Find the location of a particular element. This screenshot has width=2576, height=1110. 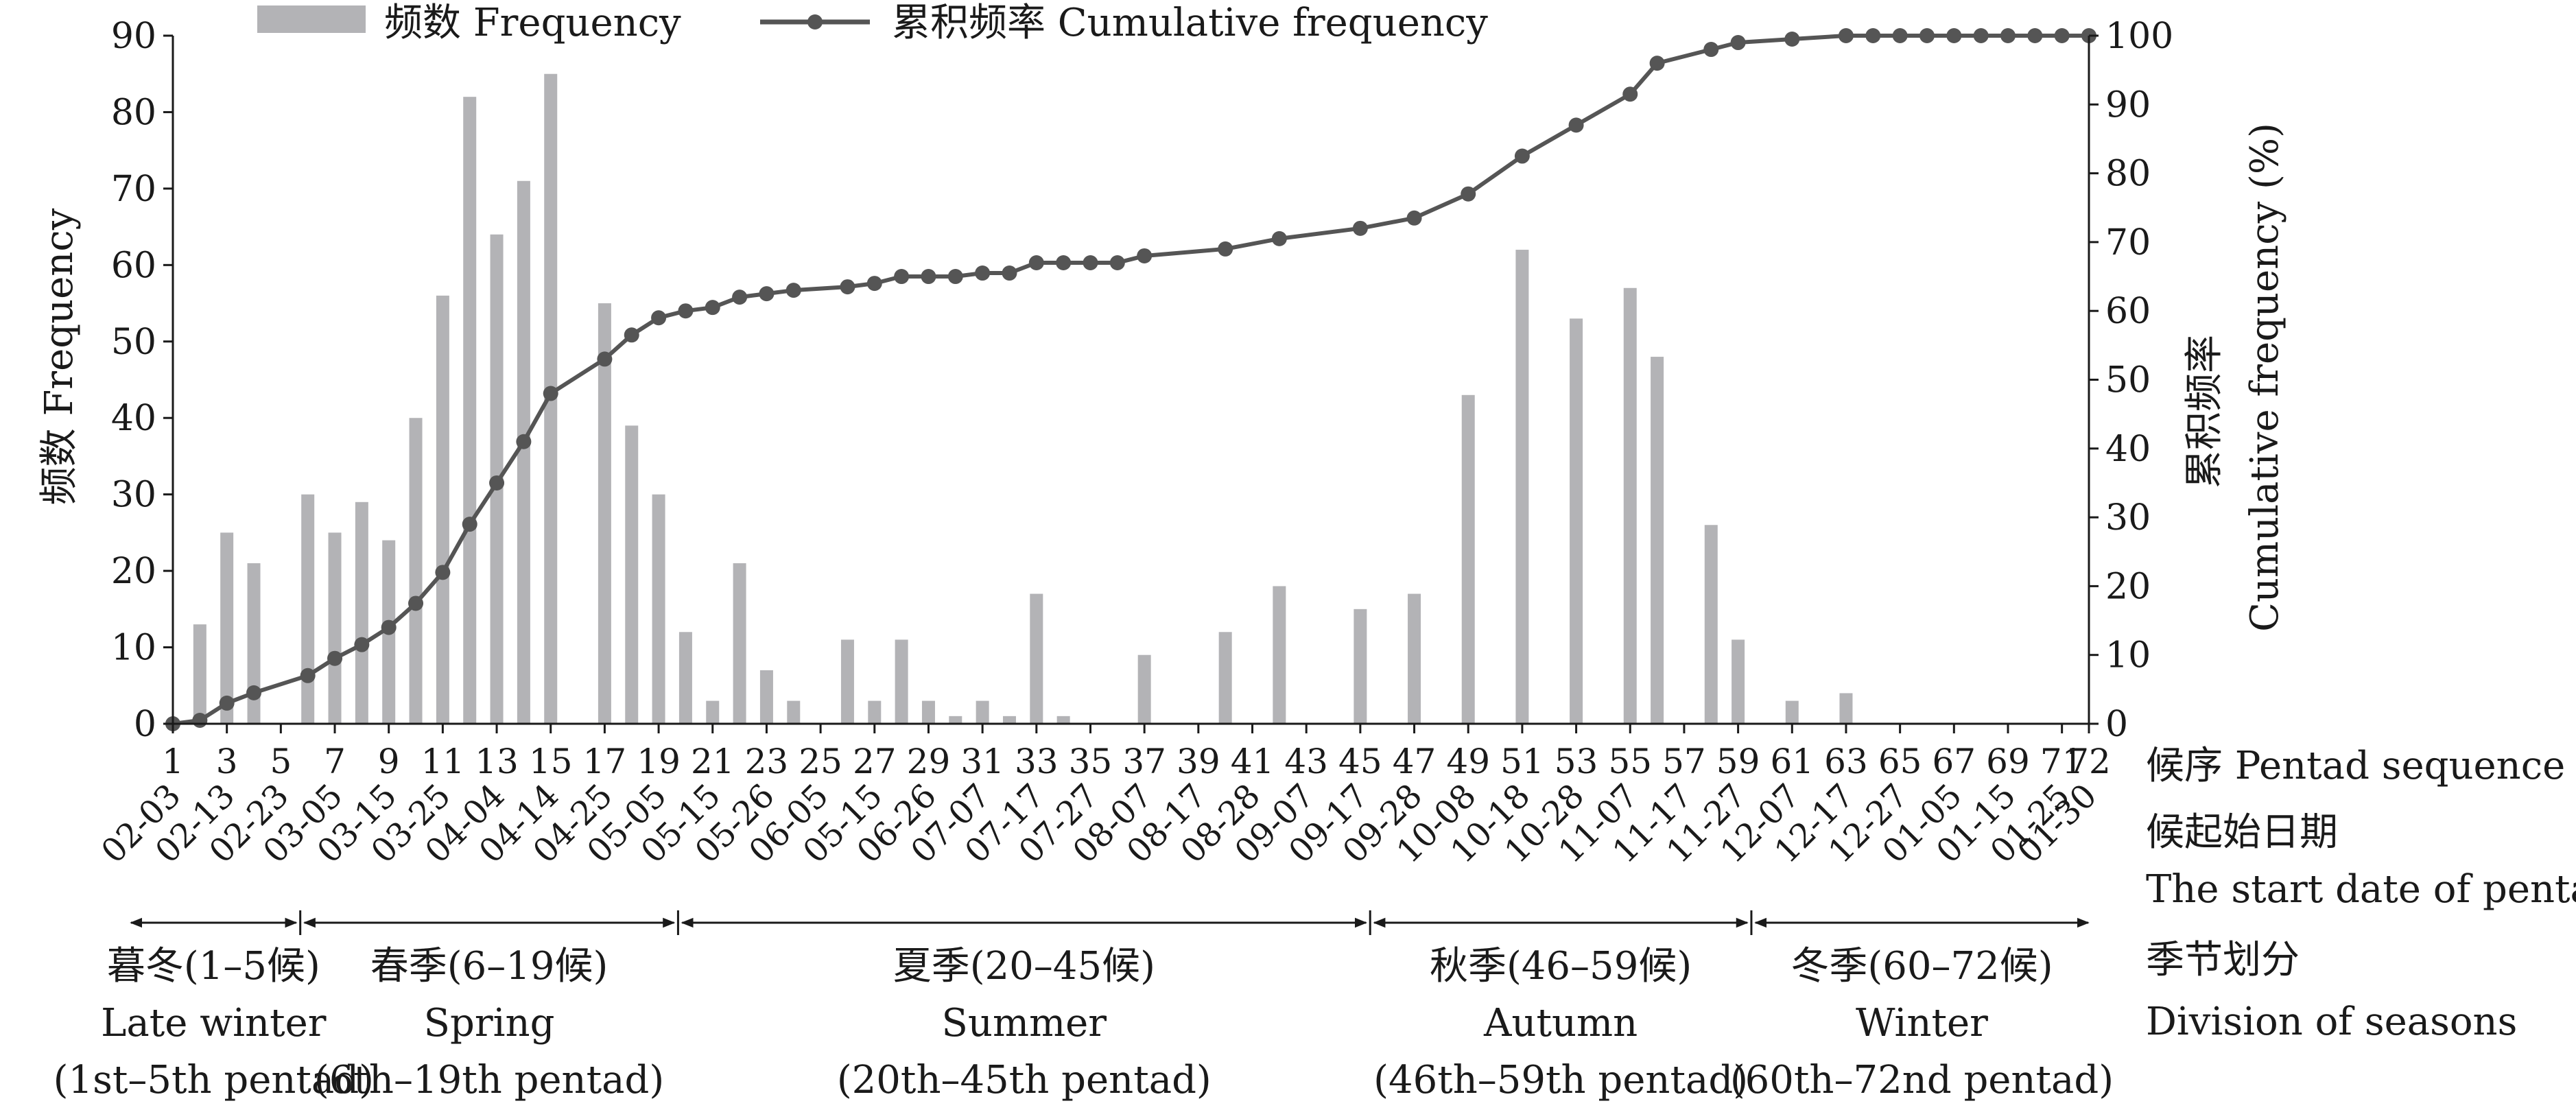

x-tick-label: 67 is located at coordinates (1954, 761).